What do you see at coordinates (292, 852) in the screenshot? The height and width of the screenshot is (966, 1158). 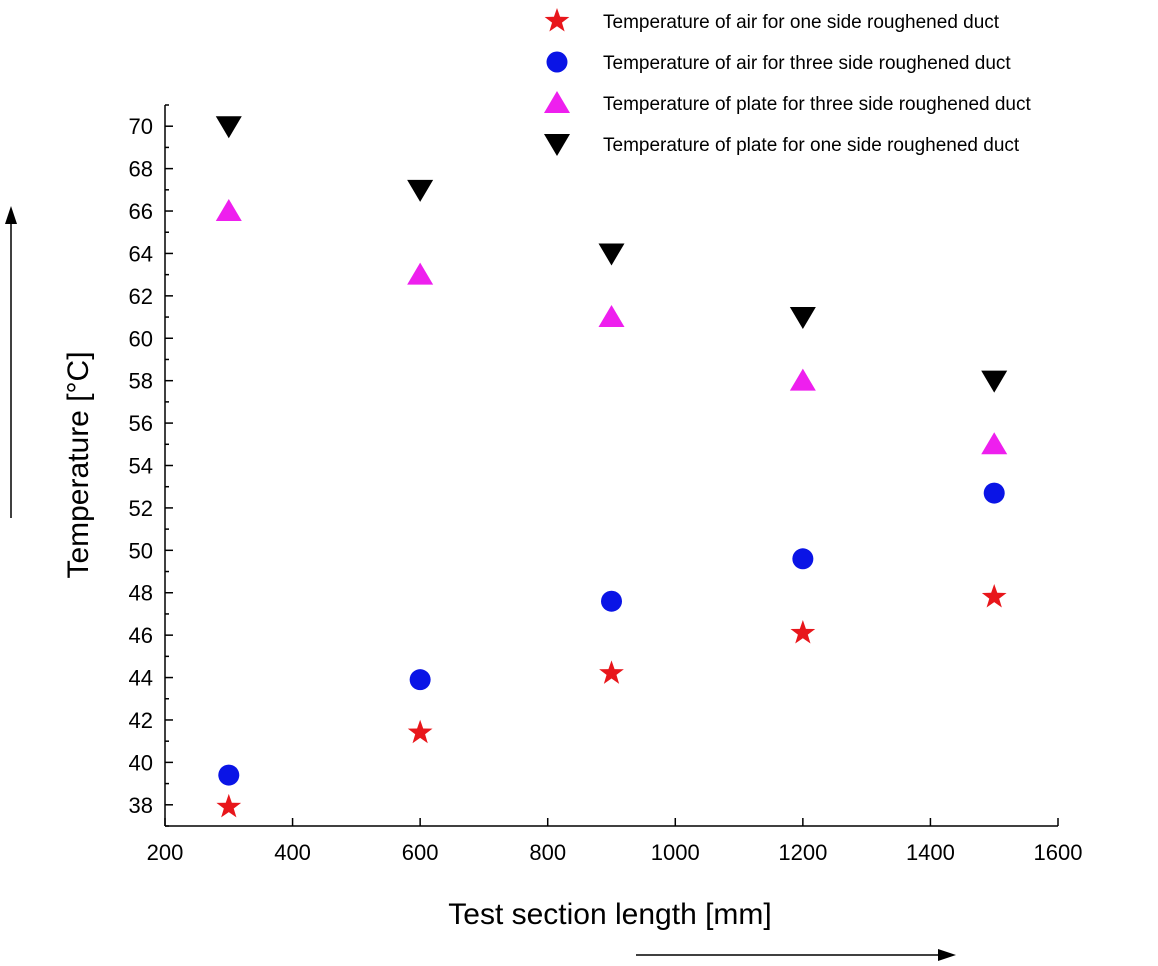 I see `x-tick-label: 400` at bounding box center [292, 852].